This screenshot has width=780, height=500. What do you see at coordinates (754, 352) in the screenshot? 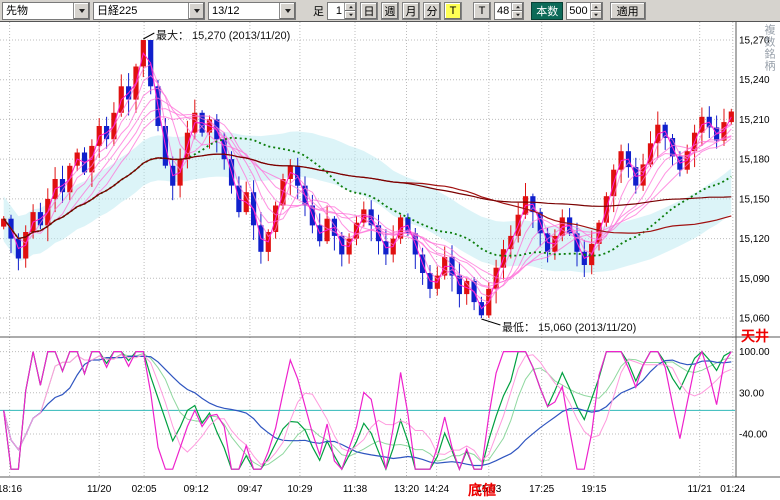
I see `svg-text: 100.00` at bounding box center [754, 352].